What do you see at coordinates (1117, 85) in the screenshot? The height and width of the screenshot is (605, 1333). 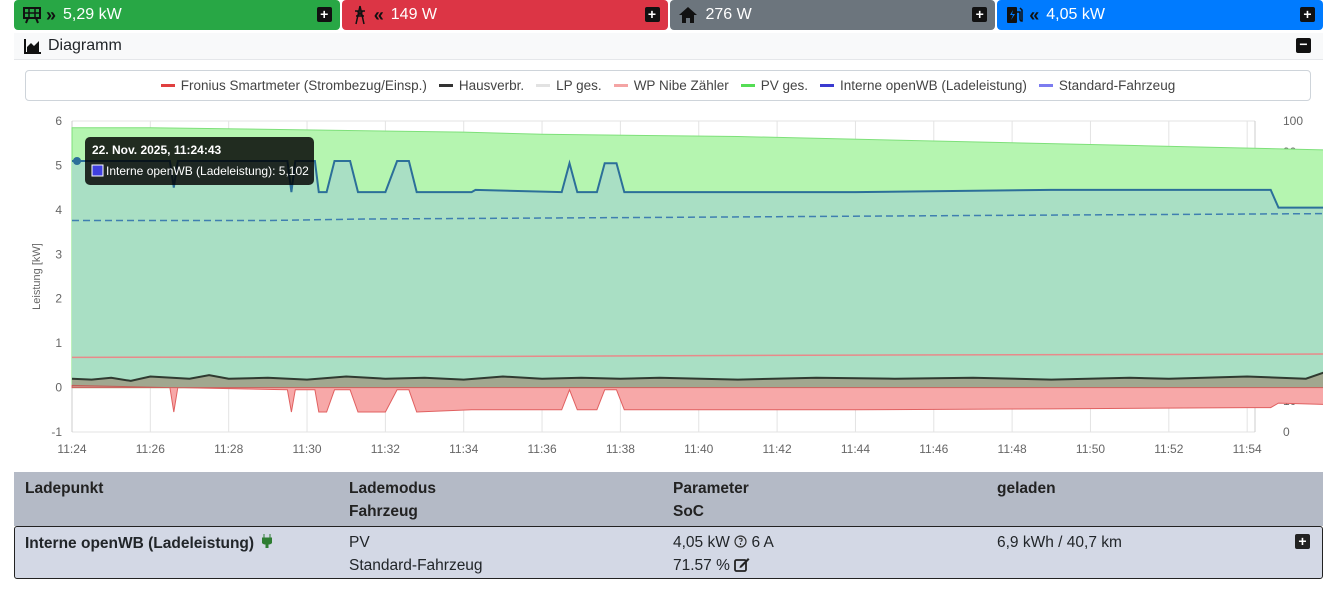 I see `legend-label: Standard-Fahrzeug` at bounding box center [1117, 85].